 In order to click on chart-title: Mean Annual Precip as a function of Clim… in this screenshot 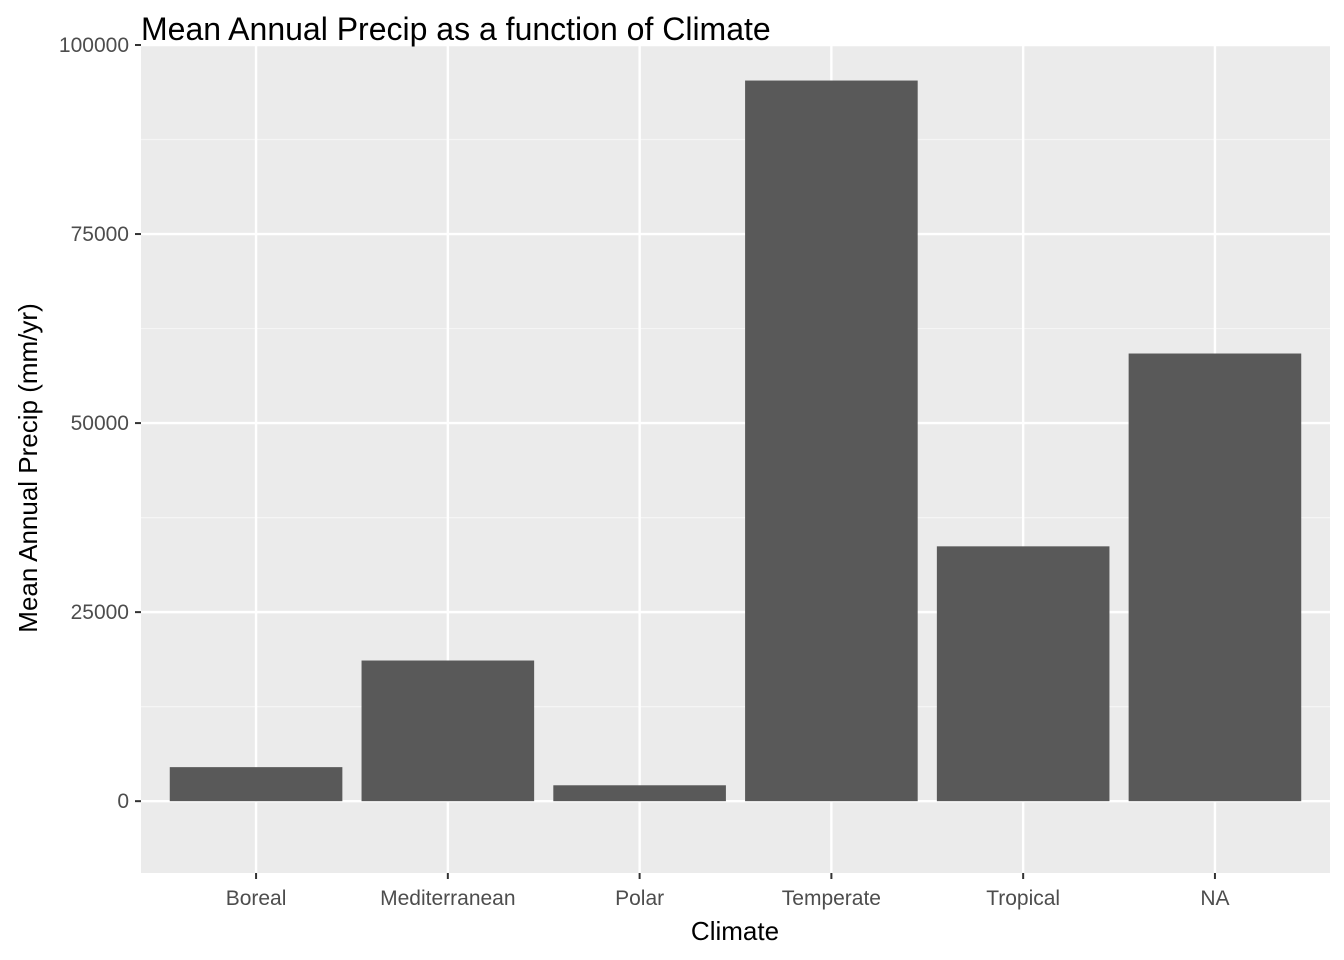, I will do `click(456, 29)`.